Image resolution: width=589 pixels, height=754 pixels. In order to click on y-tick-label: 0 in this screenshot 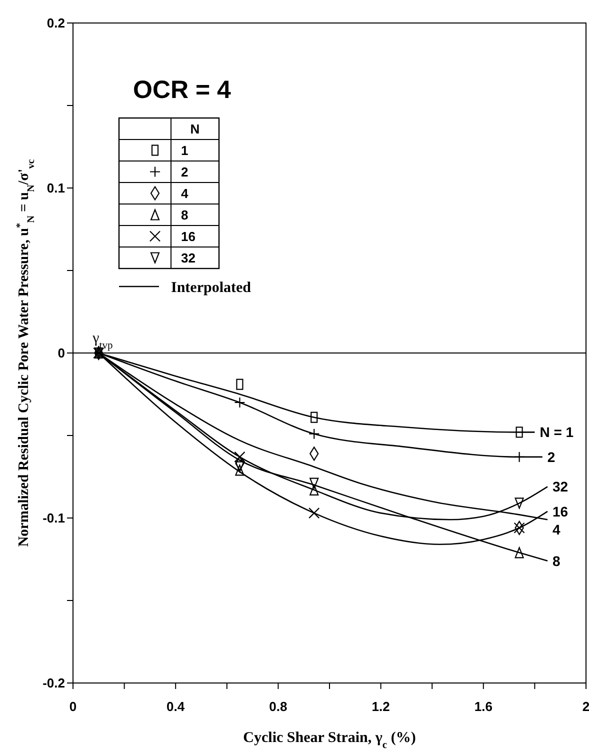, I will do `click(61, 353)`.